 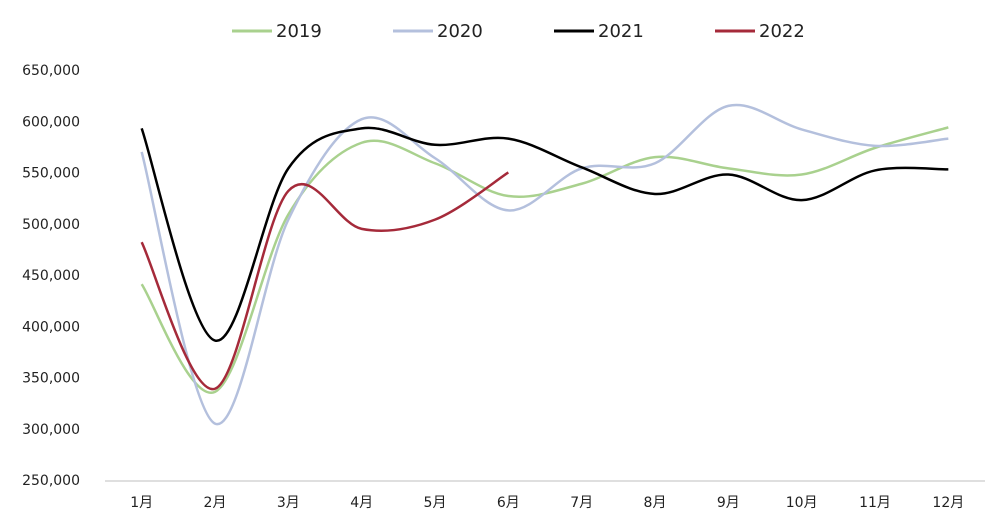 What do you see at coordinates (51, 430) in the screenshot?
I see `y-tick-label: 300,000` at bounding box center [51, 430].